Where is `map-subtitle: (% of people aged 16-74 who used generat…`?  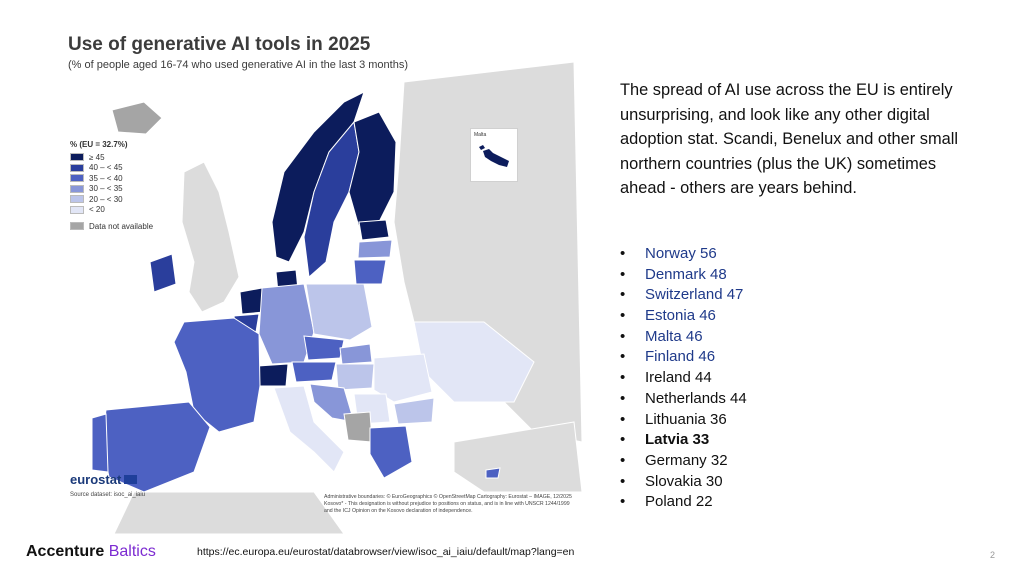
map-subtitle: (% of people aged 16-74 who used generat… is located at coordinates (238, 65).